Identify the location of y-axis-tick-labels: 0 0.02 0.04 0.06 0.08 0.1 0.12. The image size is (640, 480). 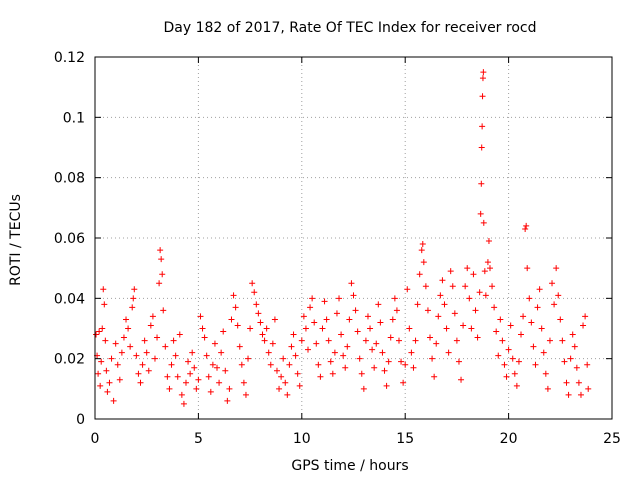
(69, 239).